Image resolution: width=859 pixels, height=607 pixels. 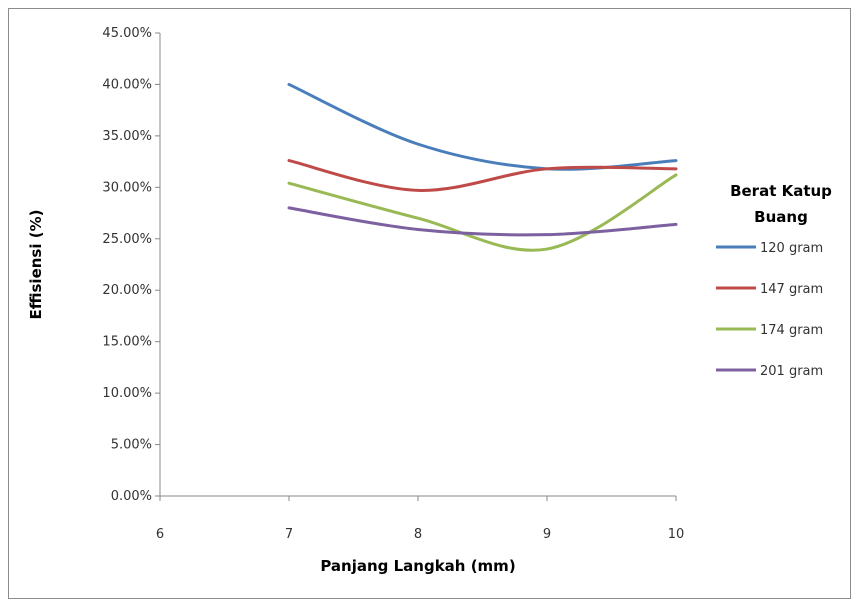 I want to click on x-tick-label: 8, so click(x=418, y=534).